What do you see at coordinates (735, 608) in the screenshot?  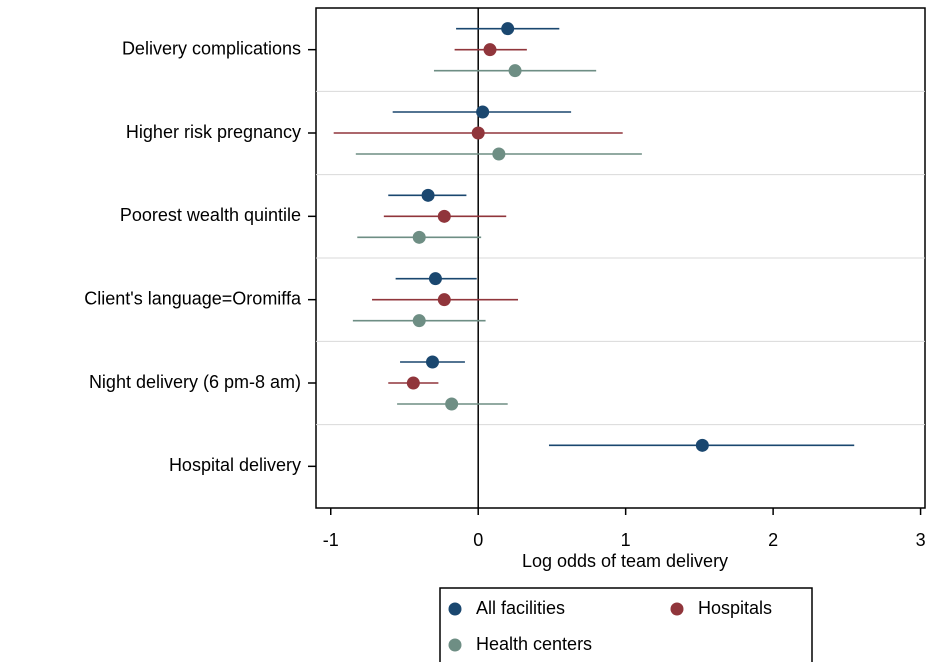 I see `legend-label: Hospitals` at bounding box center [735, 608].